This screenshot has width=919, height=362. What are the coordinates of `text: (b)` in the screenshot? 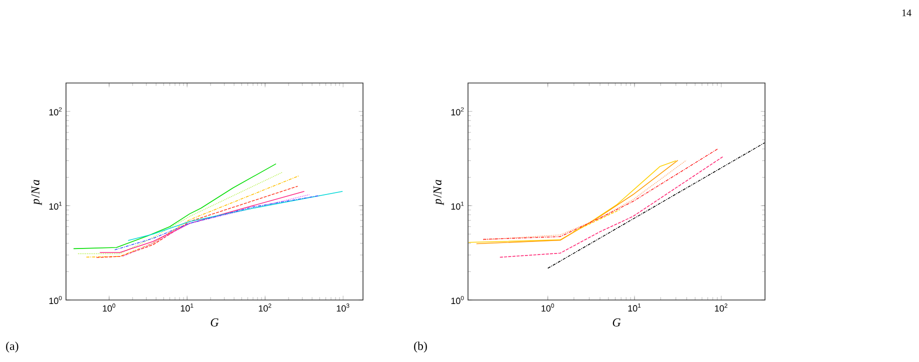 It's located at (420, 347).